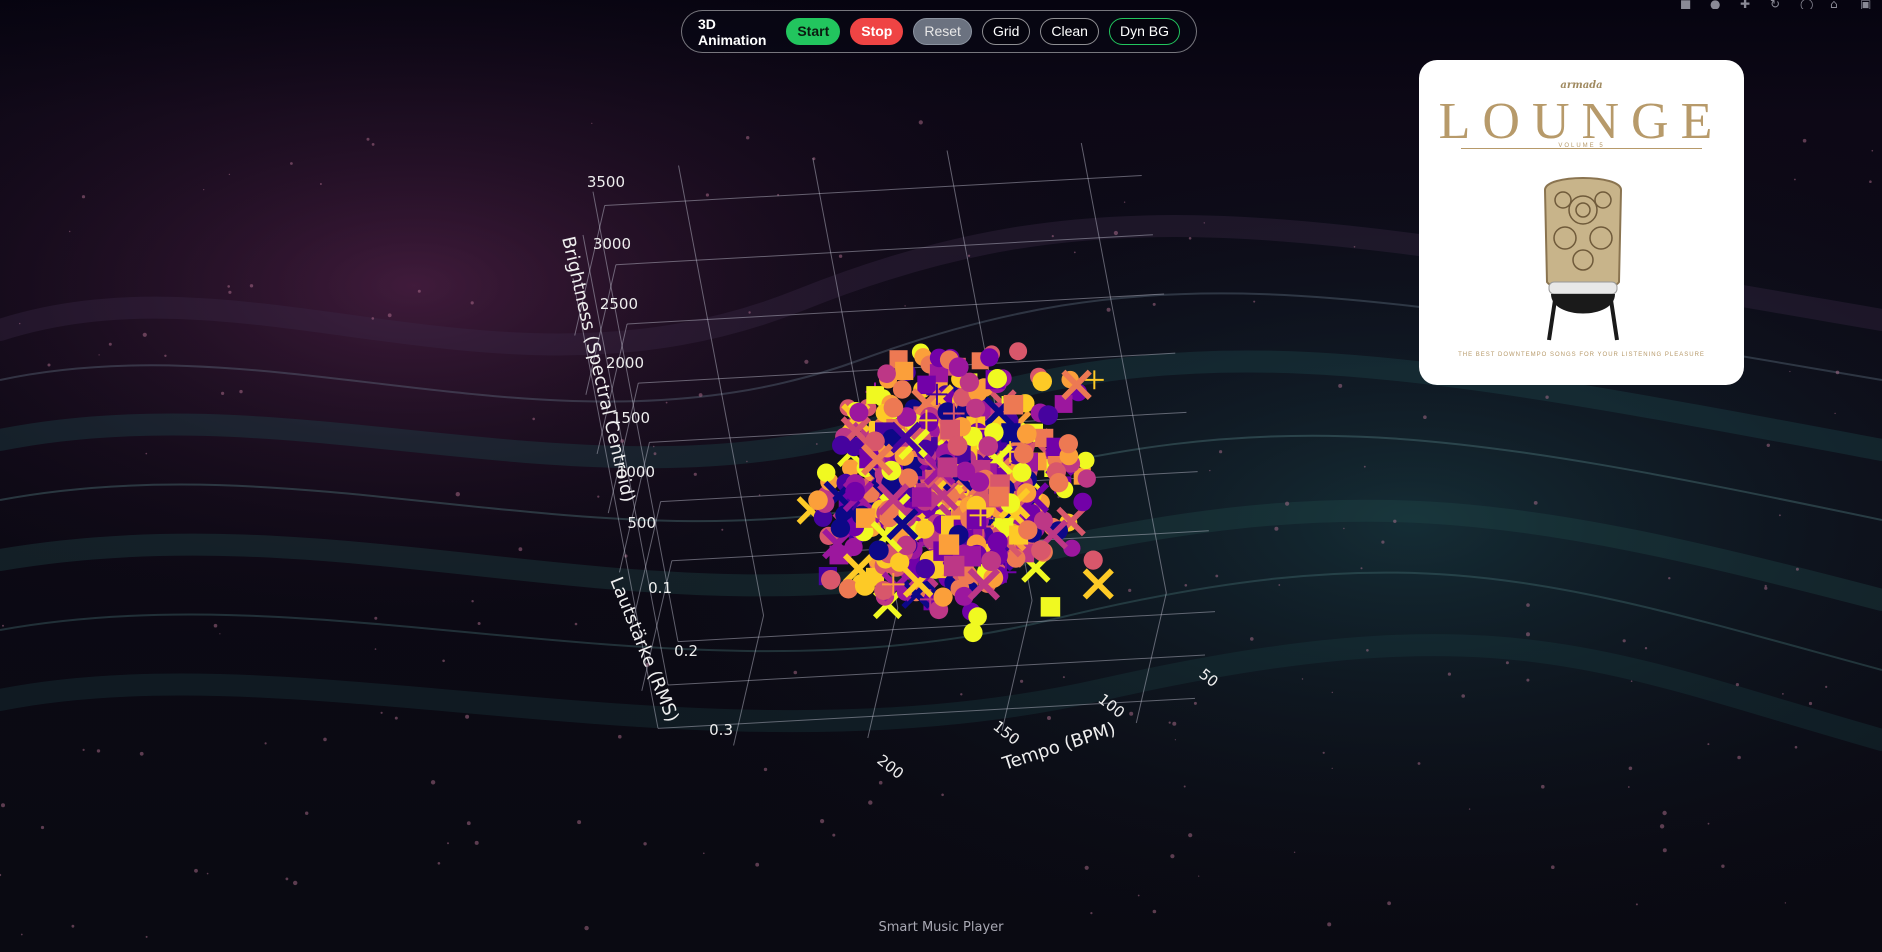 The height and width of the screenshot is (952, 1882). What do you see at coordinates (1686, 4) in the screenshot?
I see `camera-icon: ■` at bounding box center [1686, 4].